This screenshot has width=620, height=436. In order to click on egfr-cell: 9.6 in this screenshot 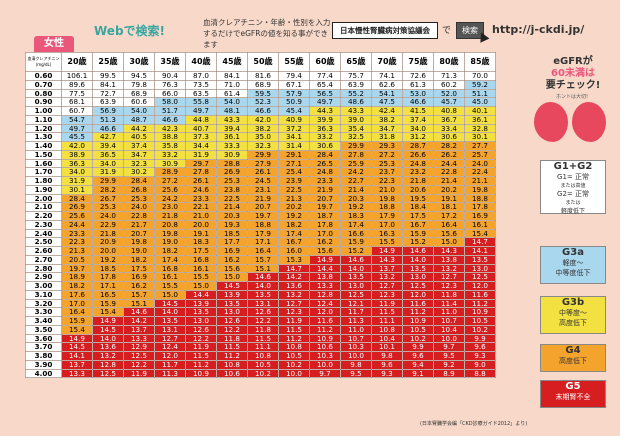, I will do `click(418, 356)`.